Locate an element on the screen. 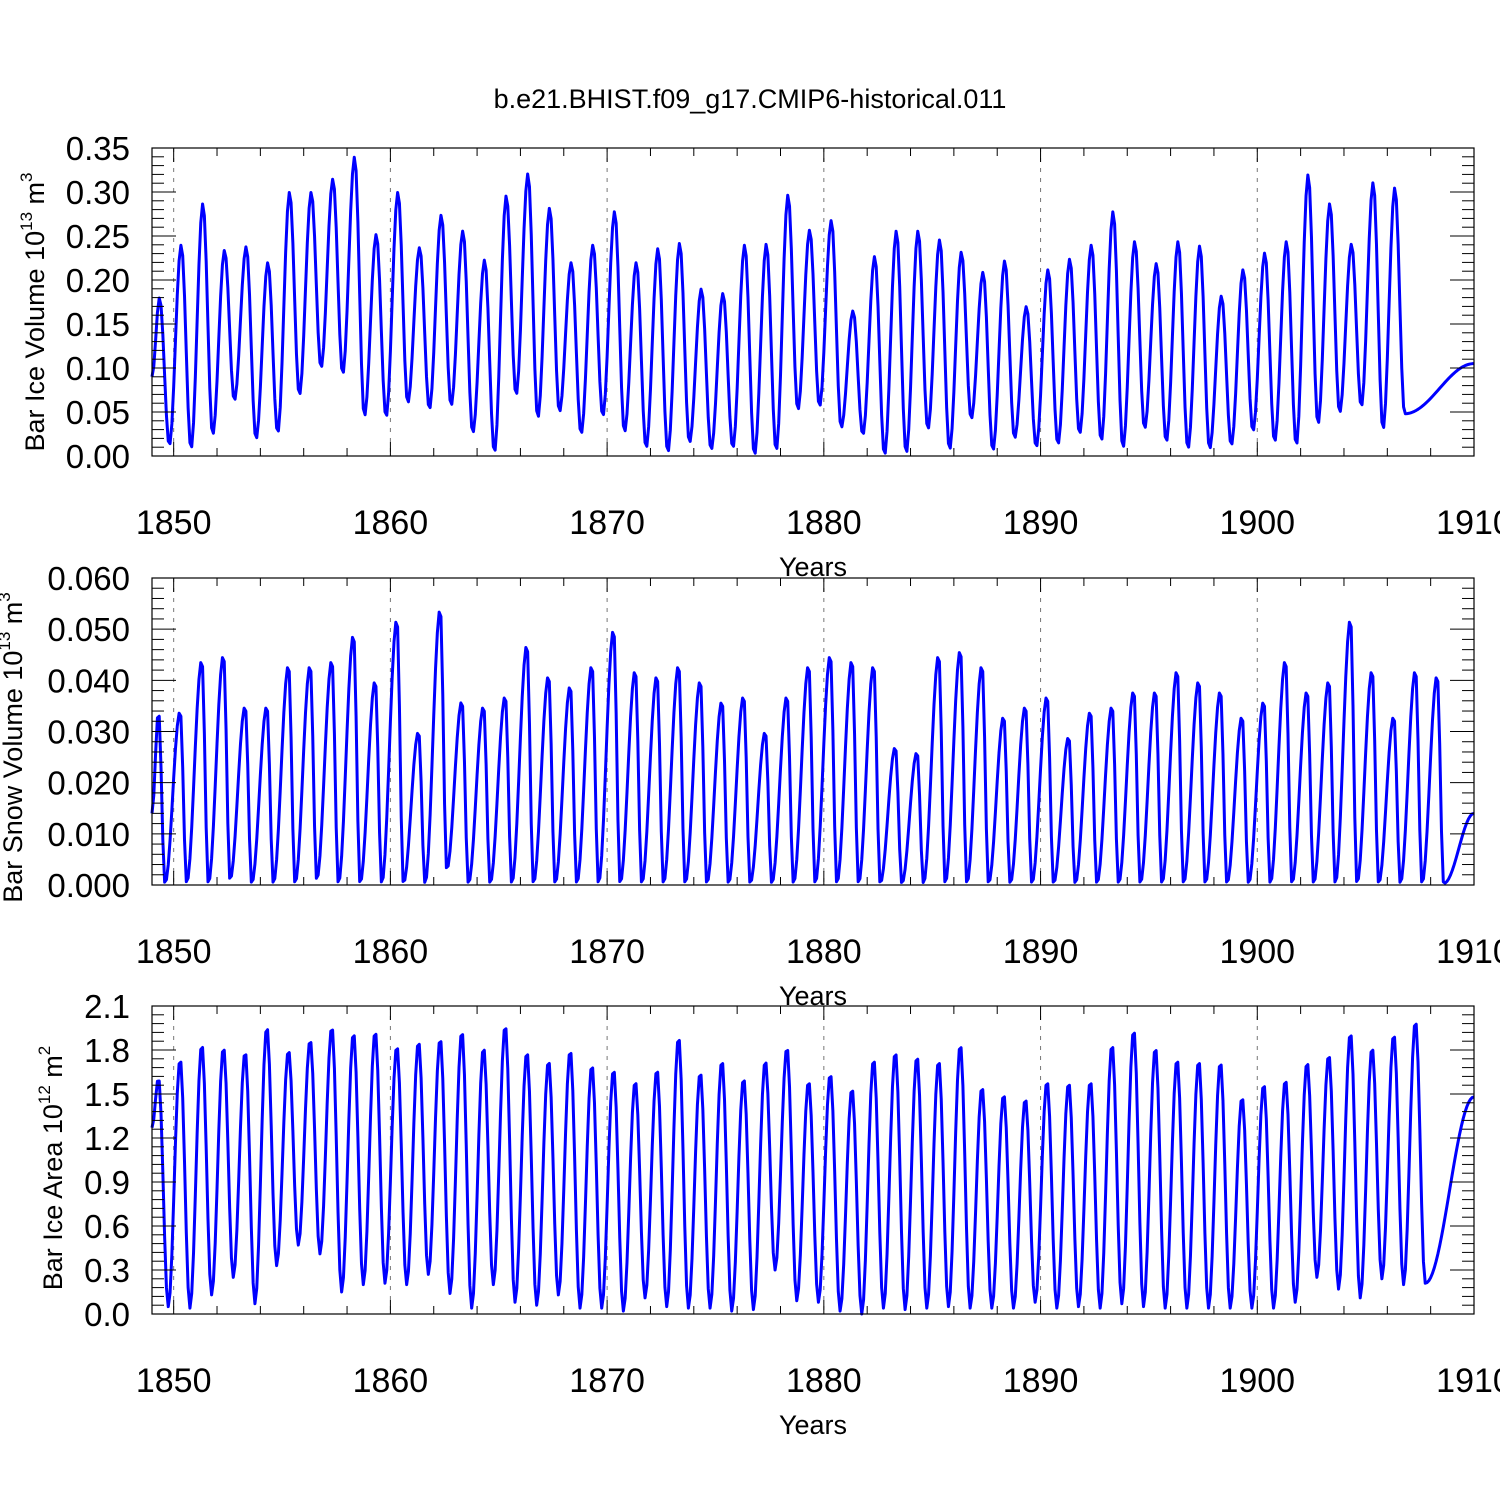 This screenshot has height=1505, width=1500. panel-3-ytick-label: 0.9 is located at coordinates (107, 1182).